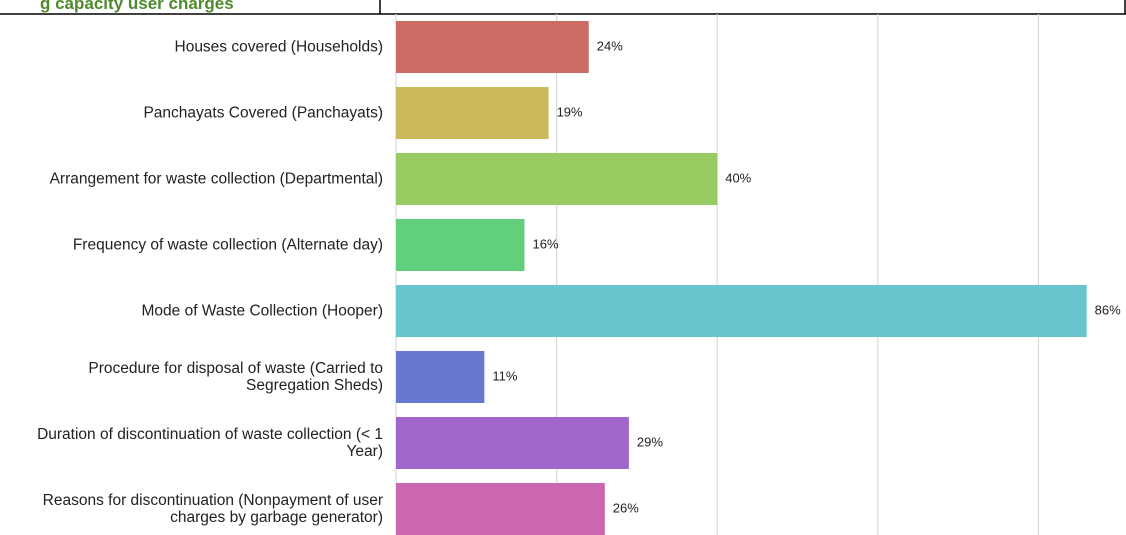  What do you see at coordinates (545, 243) in the screenshot?
I see `value-label: 16%` at bounding box center [545, 243].